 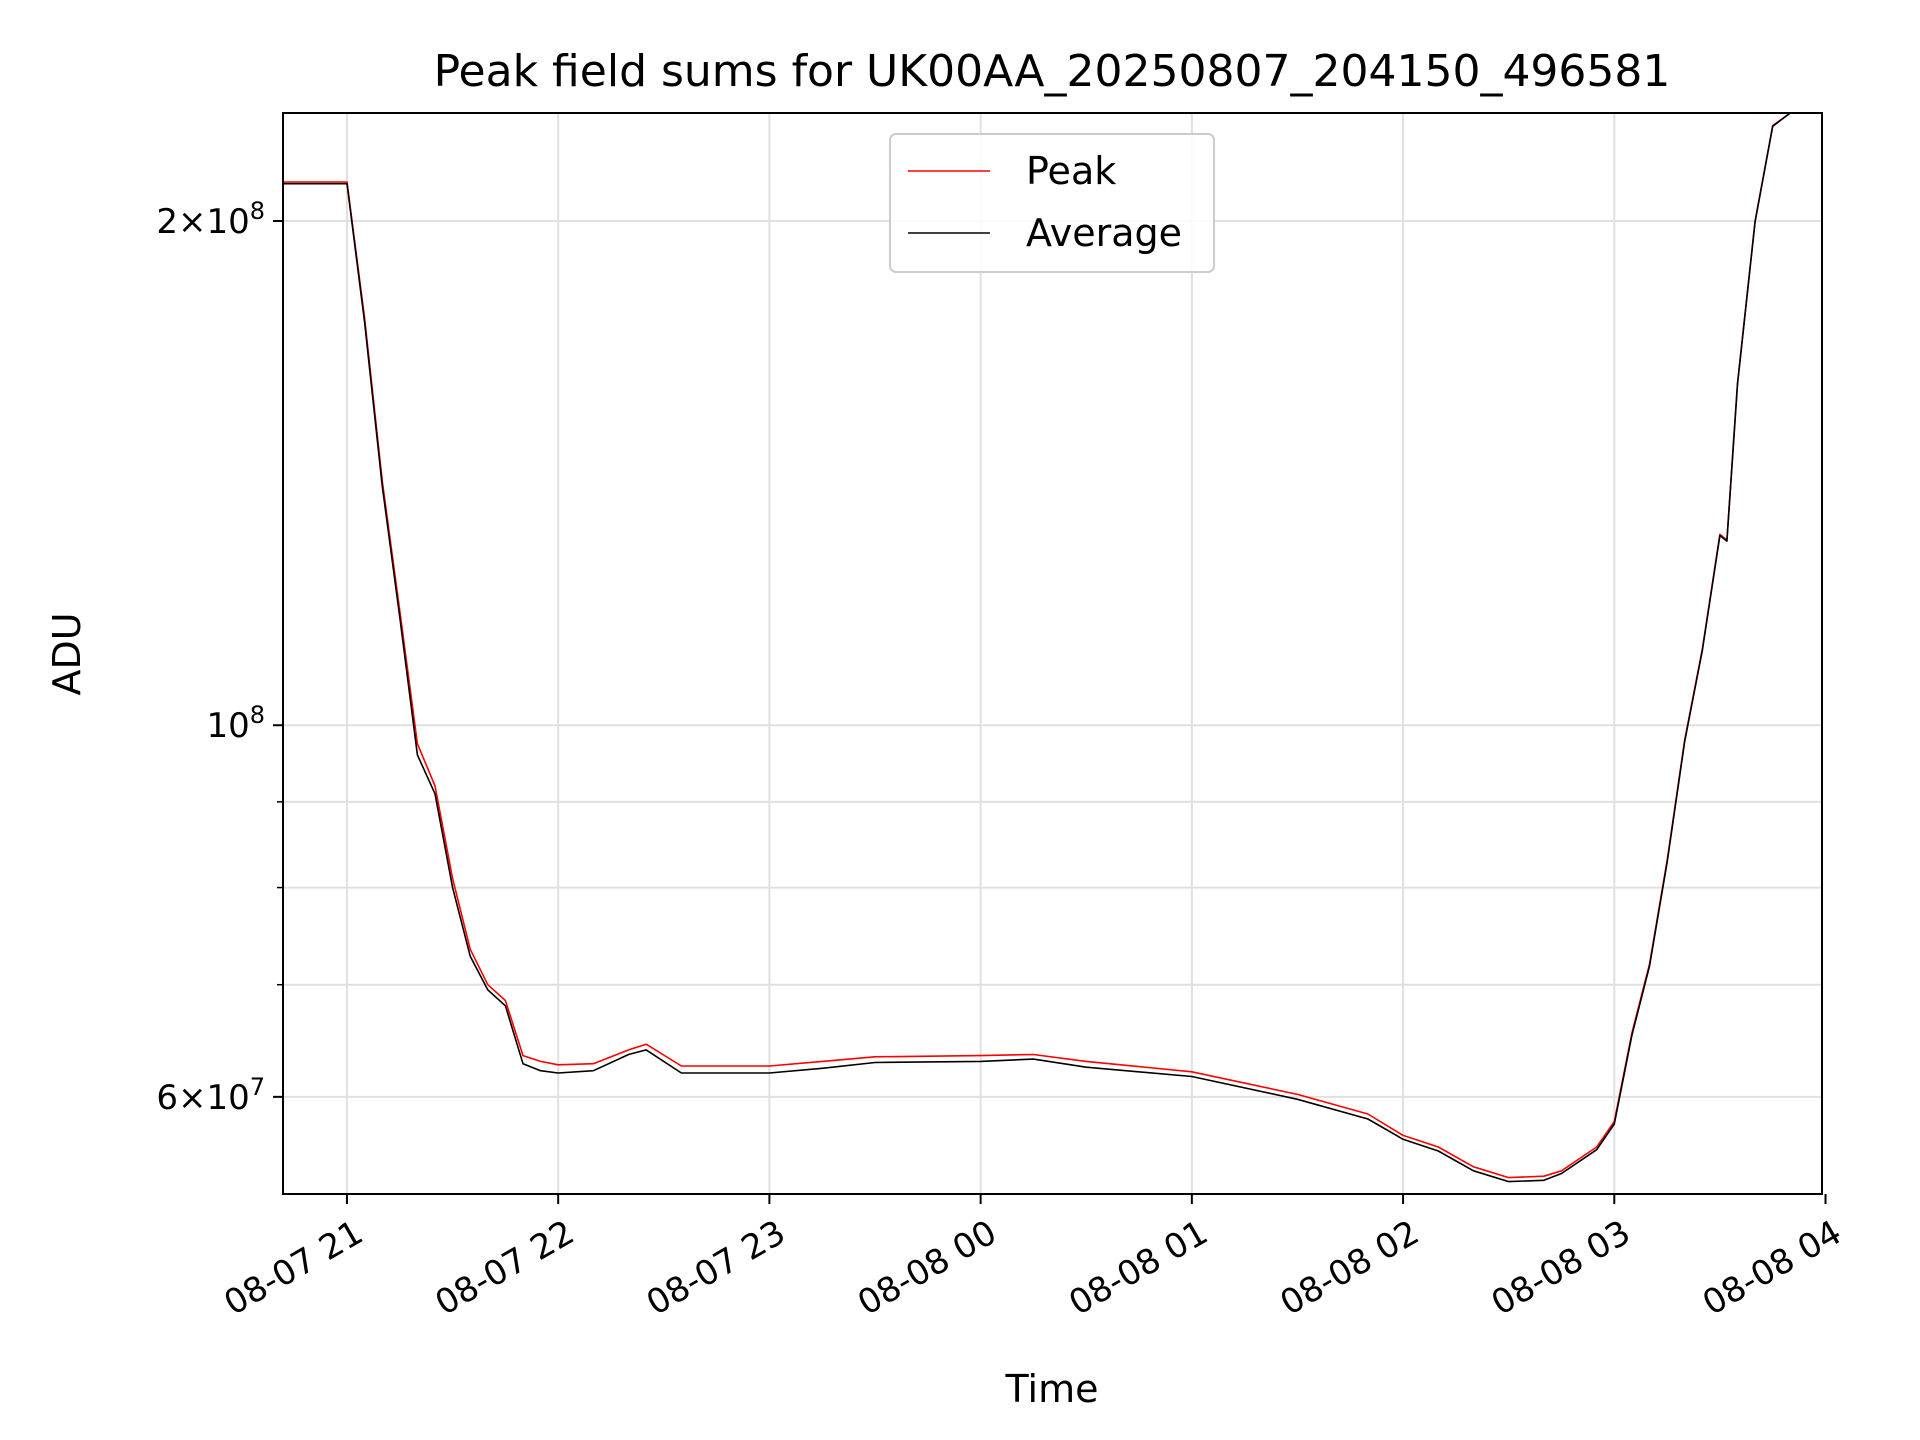 I want to click on y-tick-label: 2×108, so click(x=210, y=219).